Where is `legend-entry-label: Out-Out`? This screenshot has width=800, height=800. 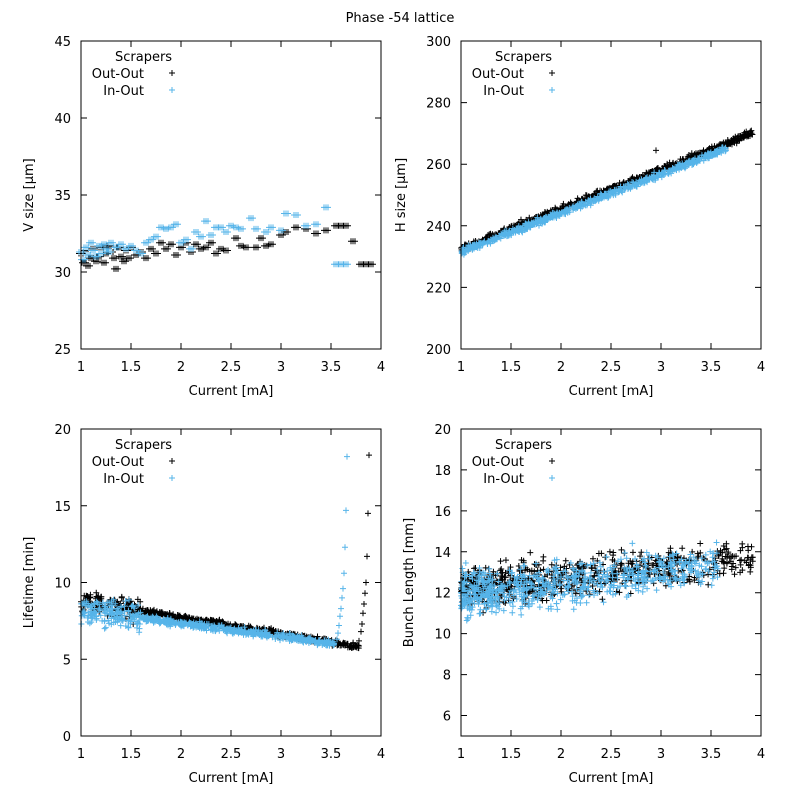 legend-entry-label: Out-Out is located at coordinates (118, 74).